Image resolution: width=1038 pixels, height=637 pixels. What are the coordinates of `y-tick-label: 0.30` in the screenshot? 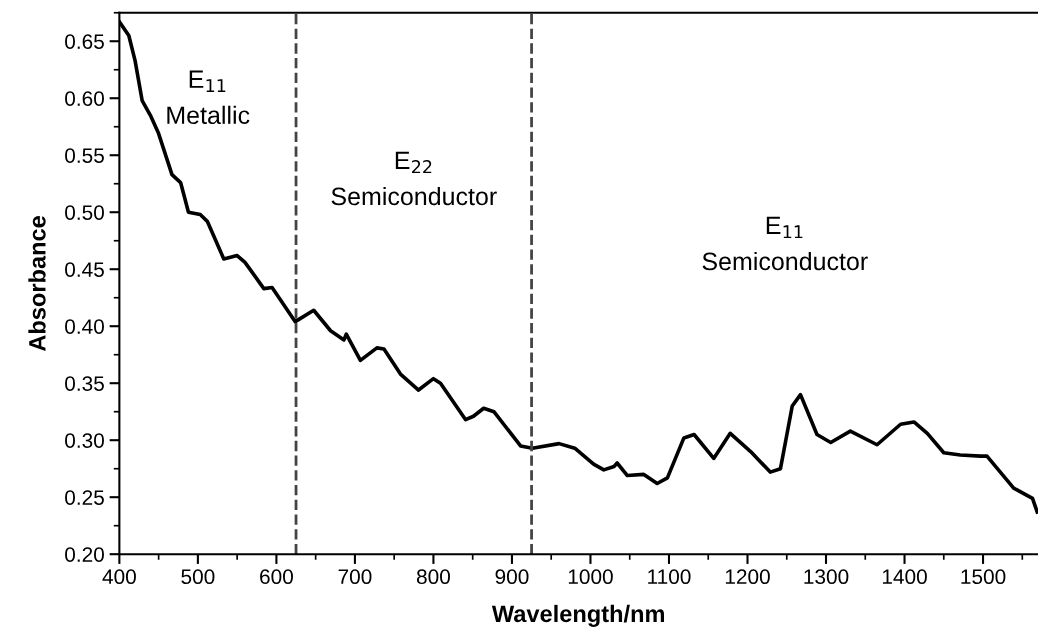 It's located at (84, 440).